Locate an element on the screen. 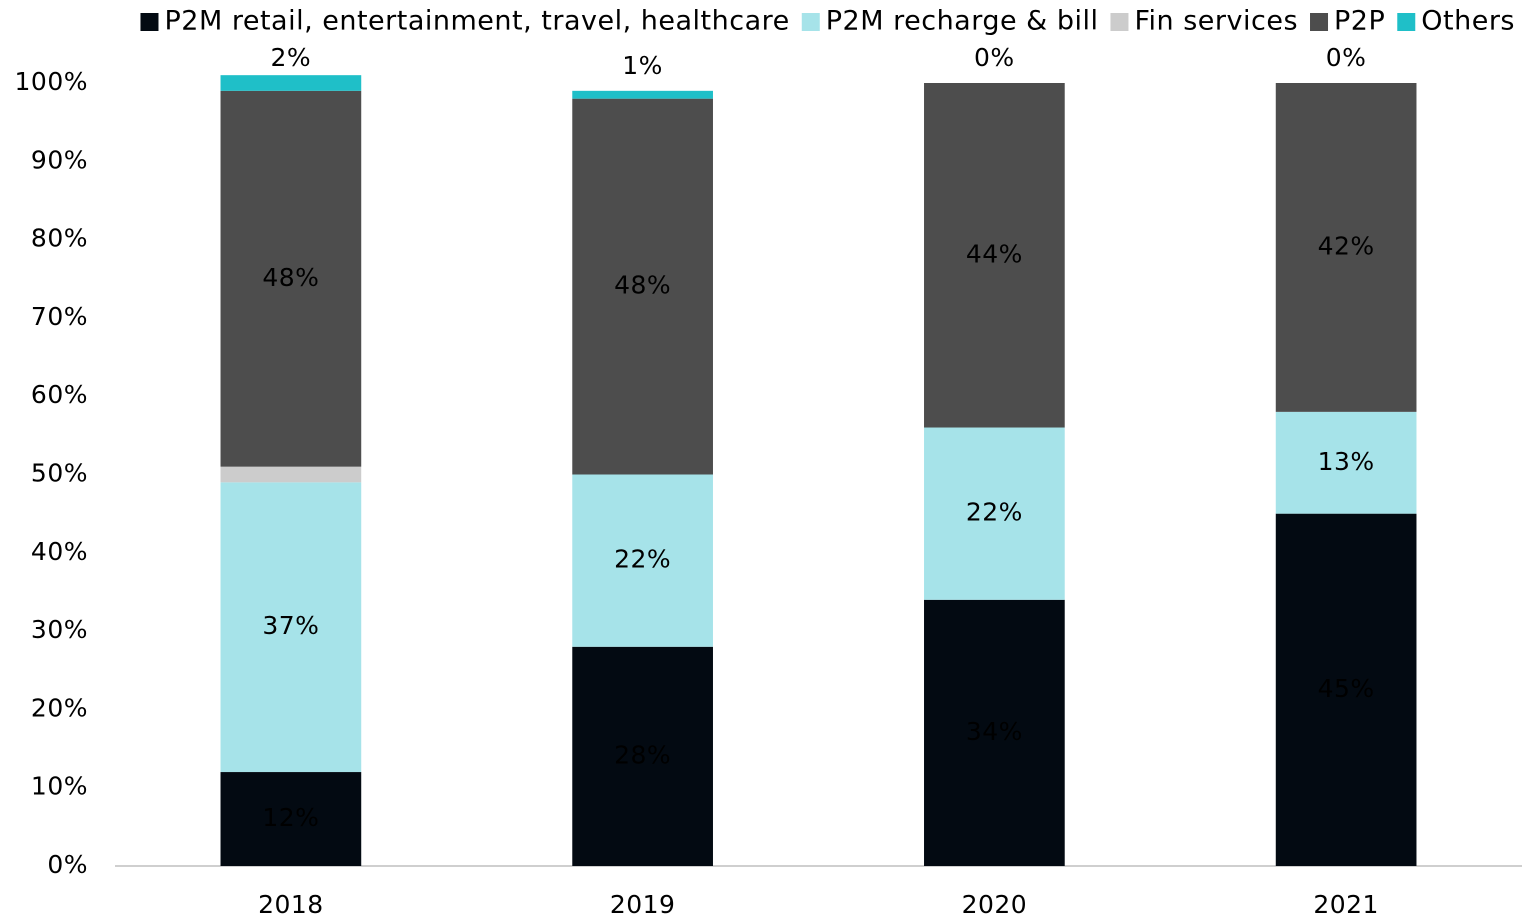  data-label: 42% is located at coordinates (1346, 245).